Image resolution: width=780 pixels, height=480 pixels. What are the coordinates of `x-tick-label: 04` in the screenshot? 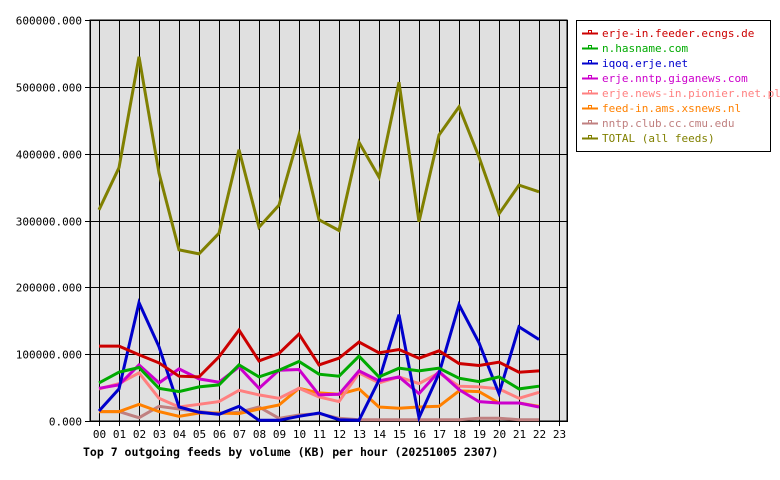 It's located at (180, 434).